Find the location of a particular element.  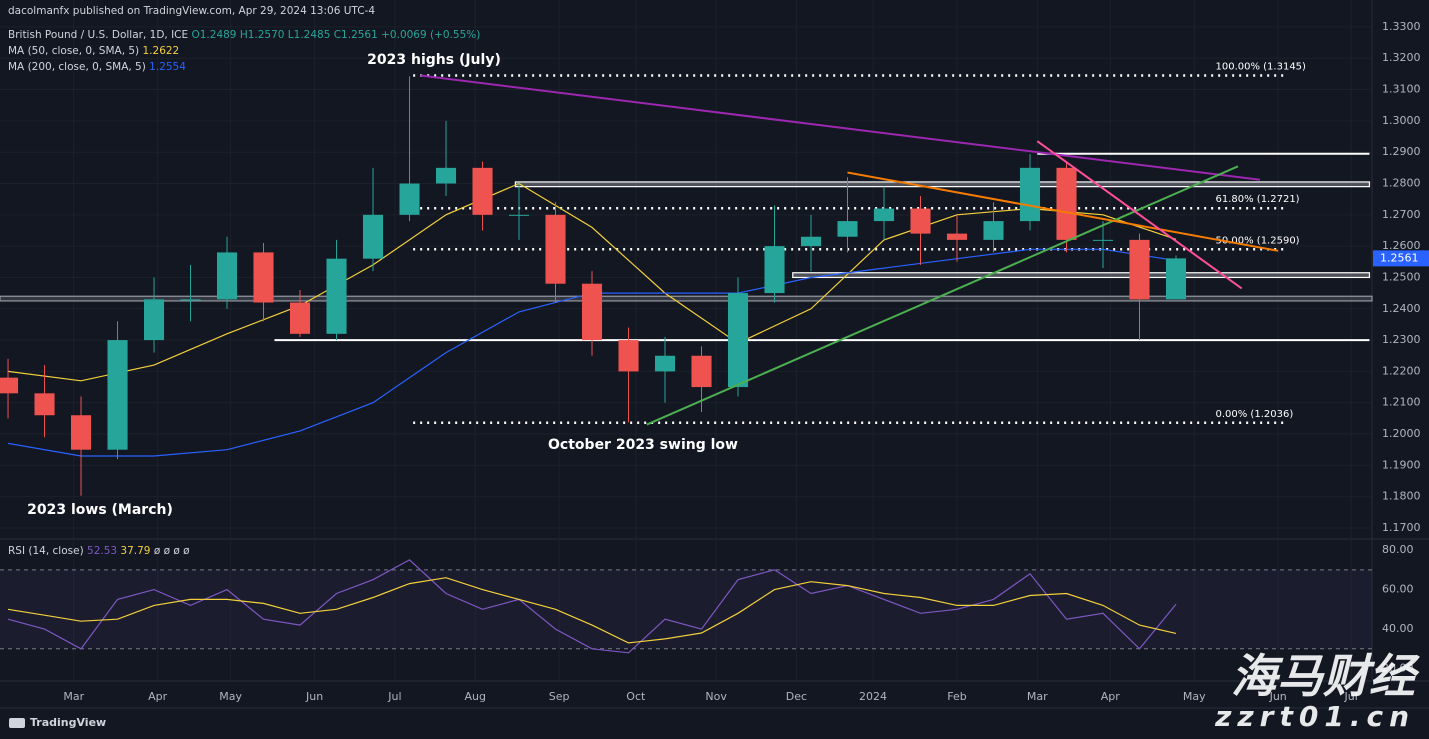

y-tick-label: 1.2400 is located at coordinates (1401, 308).